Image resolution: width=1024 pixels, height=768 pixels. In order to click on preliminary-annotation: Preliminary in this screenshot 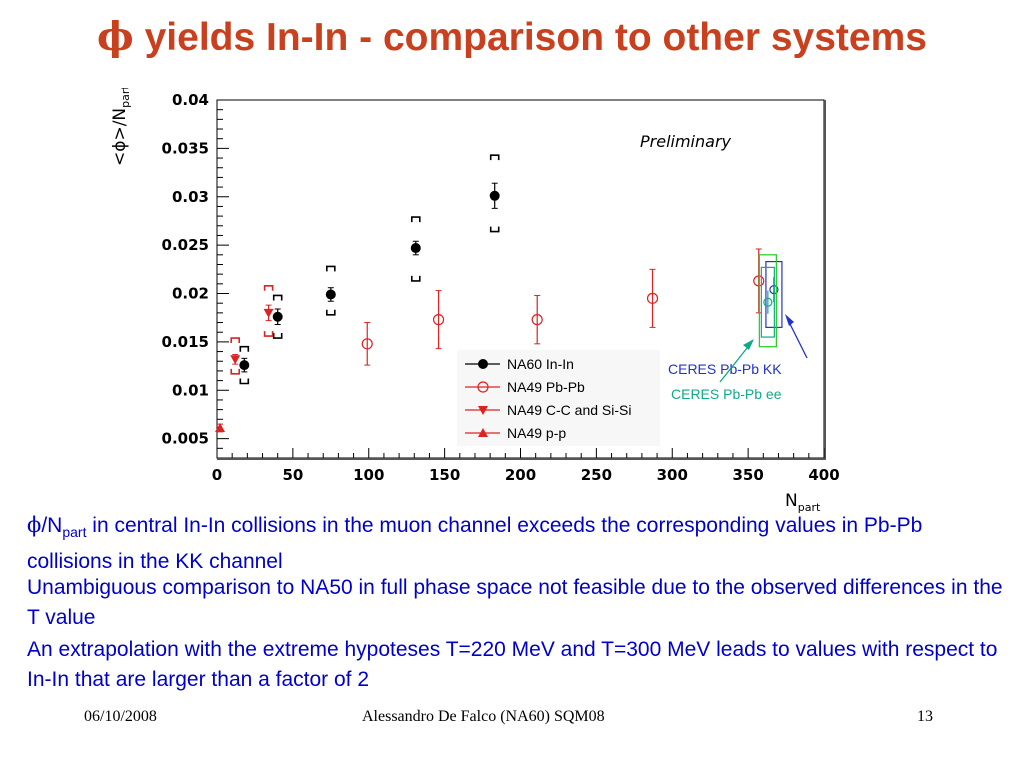, I will do `click(686, 141)`.